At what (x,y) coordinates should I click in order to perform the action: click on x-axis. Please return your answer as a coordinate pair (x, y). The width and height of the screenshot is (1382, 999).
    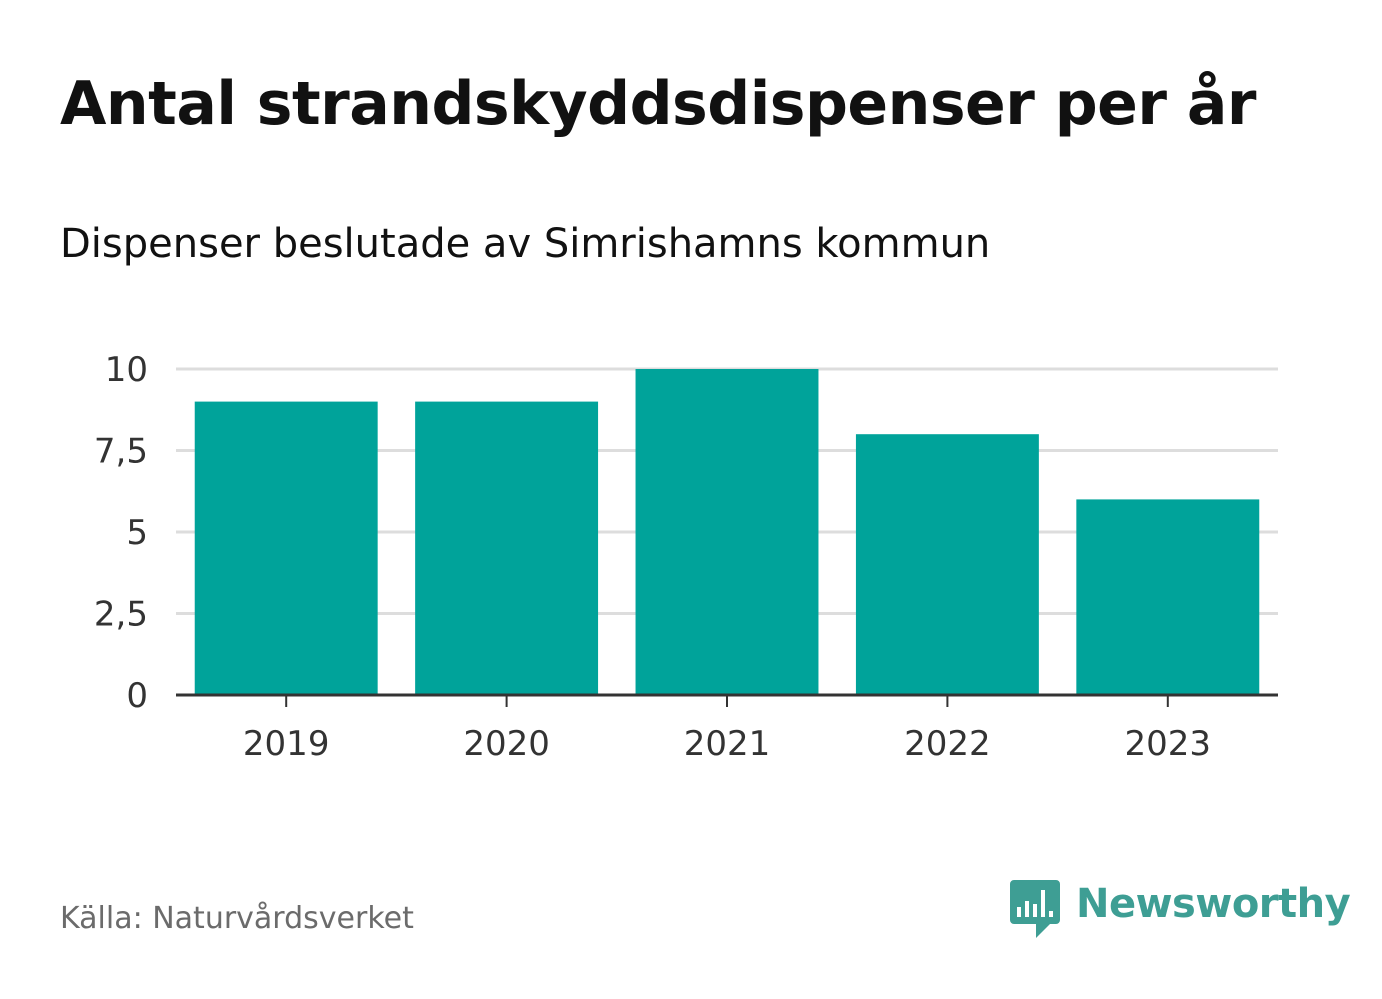
    Looking at the image, I should click on (727, 700).